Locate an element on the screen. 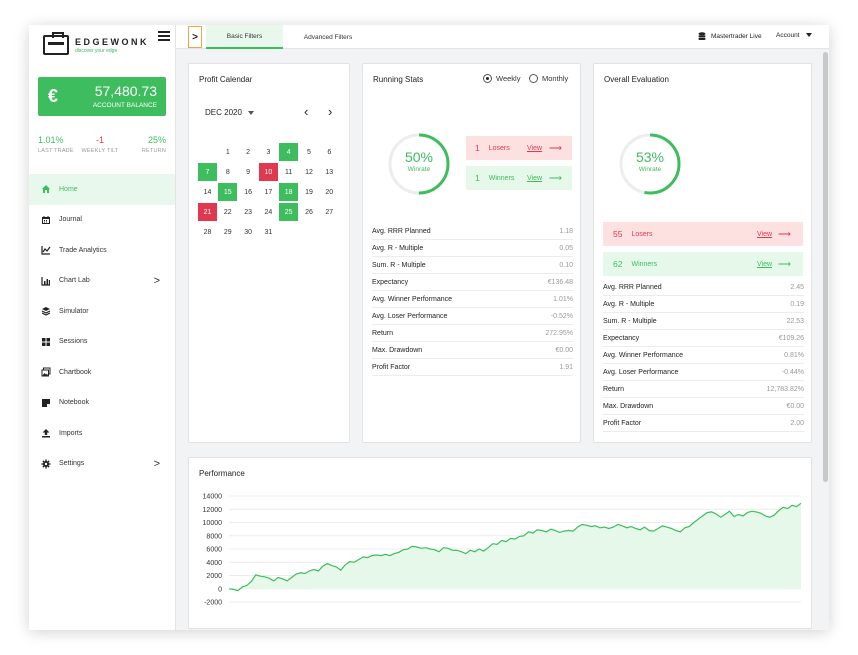 The image size is (858, 655). calendar-day: 19 is located at coordinates (309, 192).